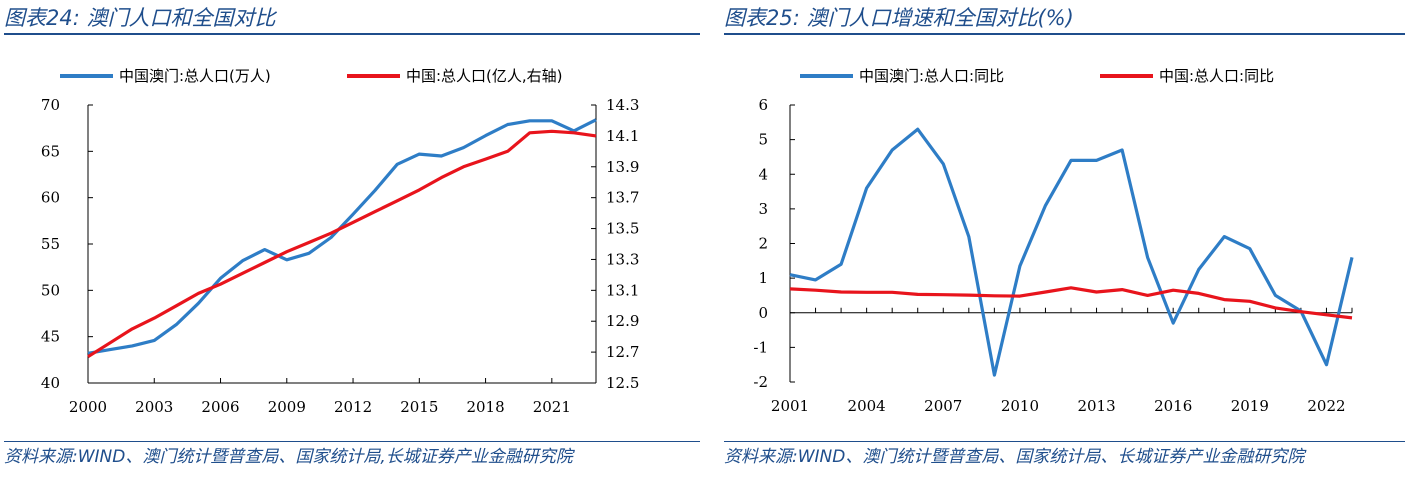 Image resolution: width=1409 pixels, height=500 pixels. Describe the element at coordinates (485, 407) in the screenshot. I see `x-tick-label: 2018` at that location.